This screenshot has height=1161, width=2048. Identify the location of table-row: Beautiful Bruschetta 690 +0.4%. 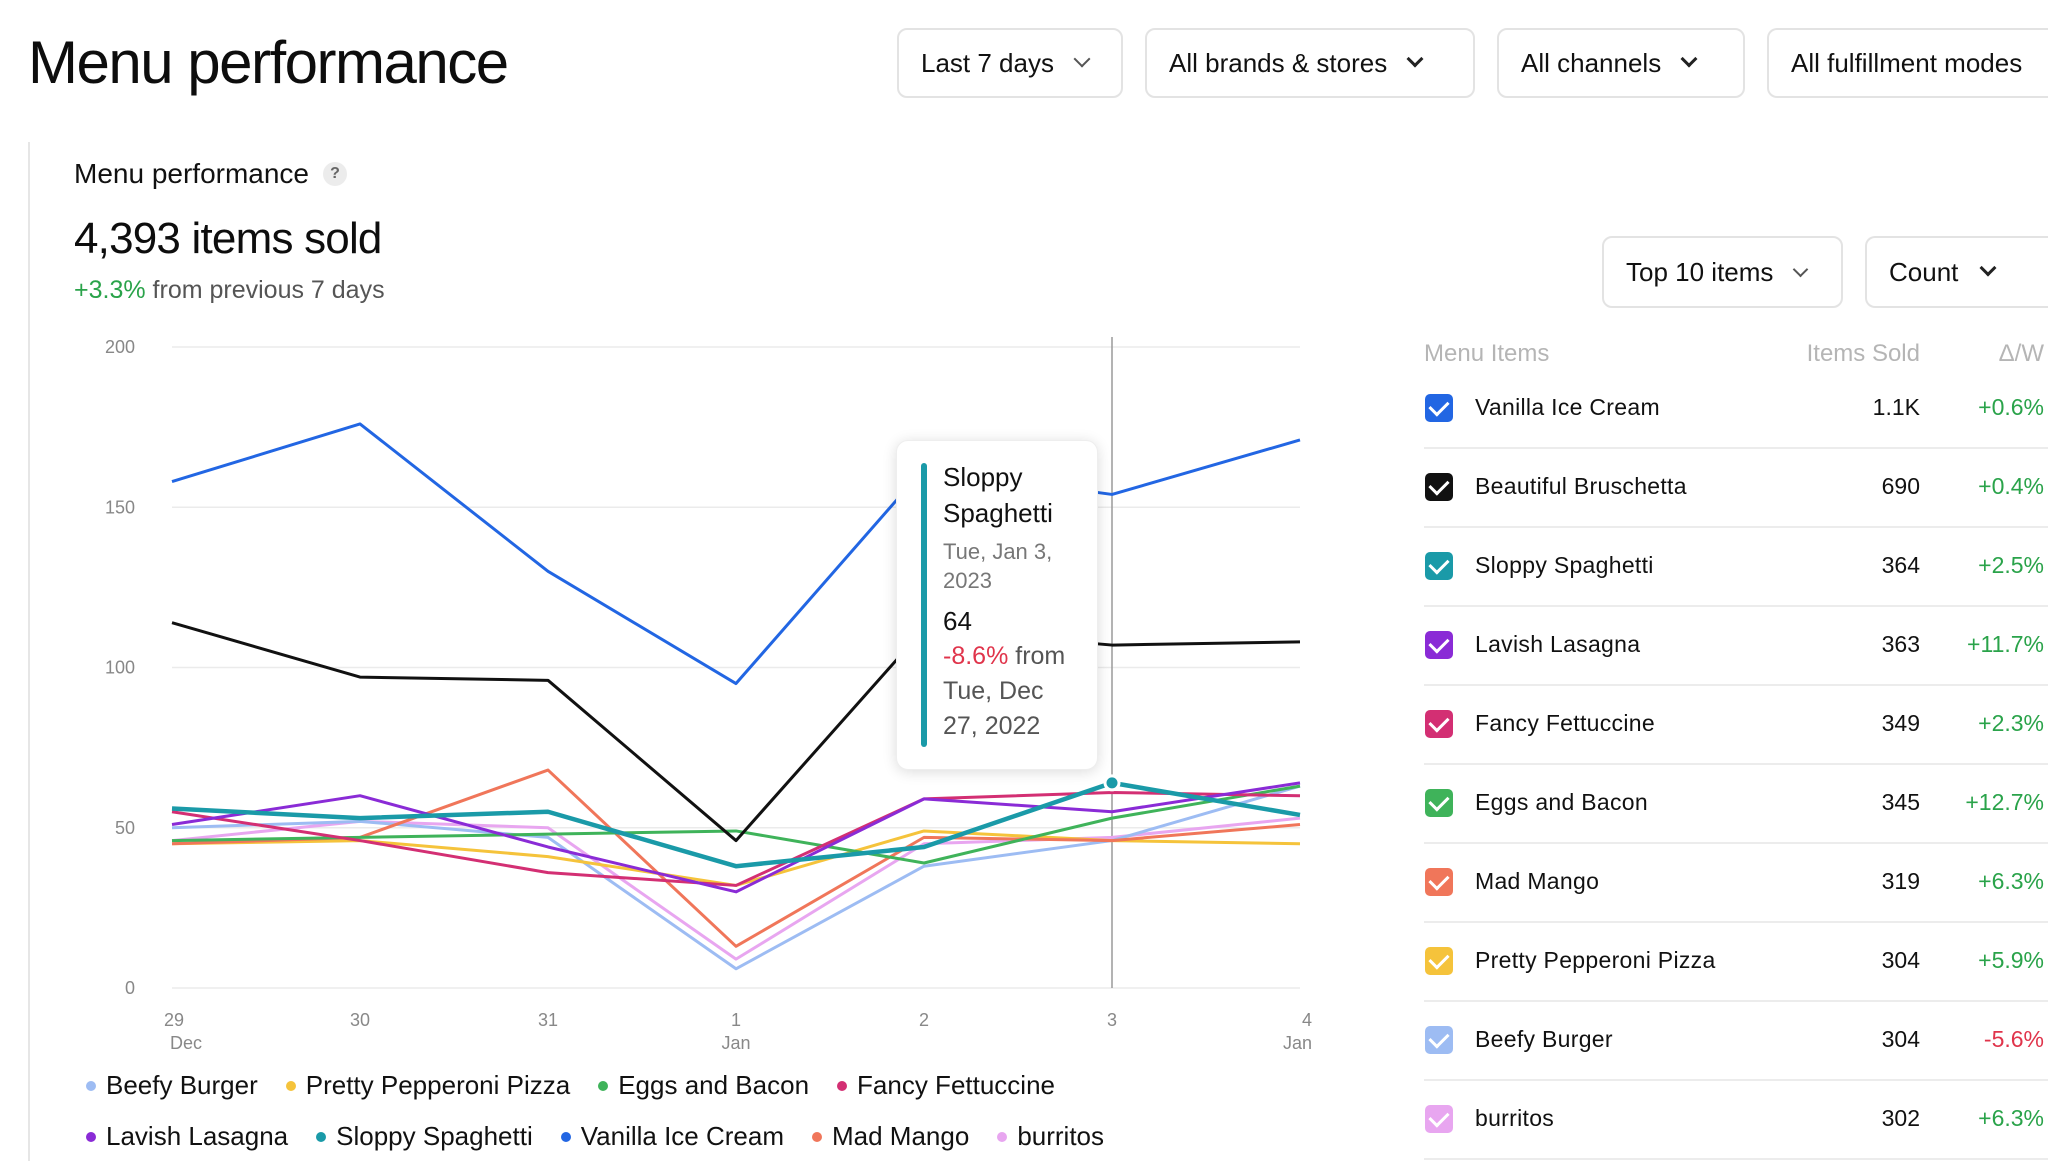
(1736, 488).